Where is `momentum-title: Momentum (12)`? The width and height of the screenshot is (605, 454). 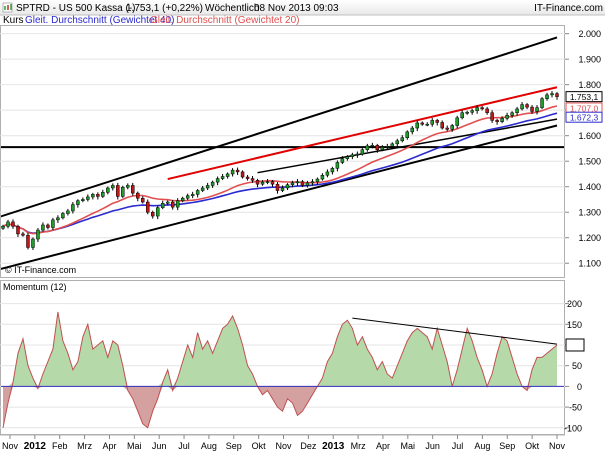 momentum-title: Momentum (12) is located at coordinates (35, 287).